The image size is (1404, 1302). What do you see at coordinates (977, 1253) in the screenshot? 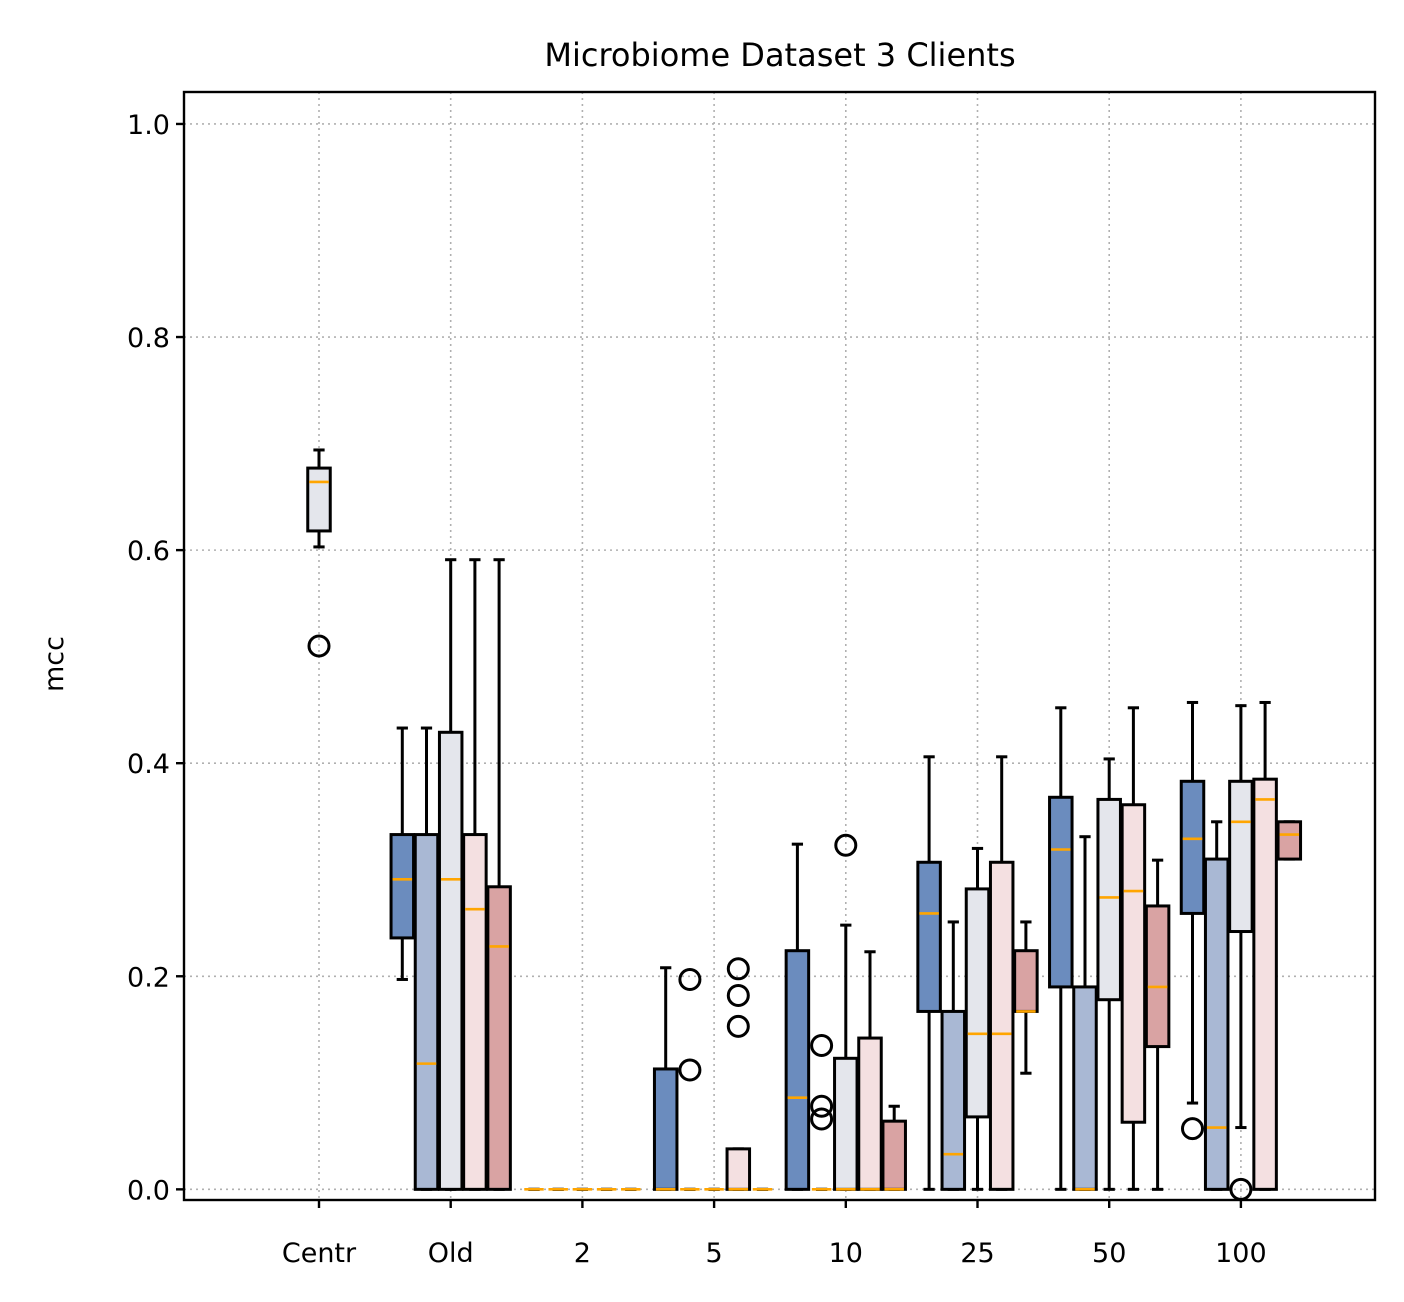
I see `x-tick-label: 25` at bounding box center [977, 1253].